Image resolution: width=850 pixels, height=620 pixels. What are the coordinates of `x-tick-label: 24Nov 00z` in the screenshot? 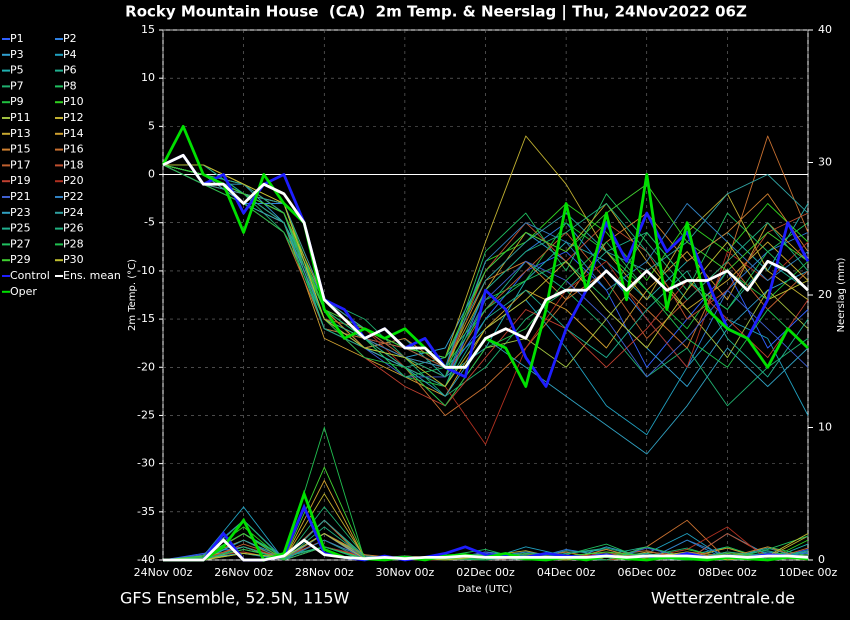 It's located at (163, 572).